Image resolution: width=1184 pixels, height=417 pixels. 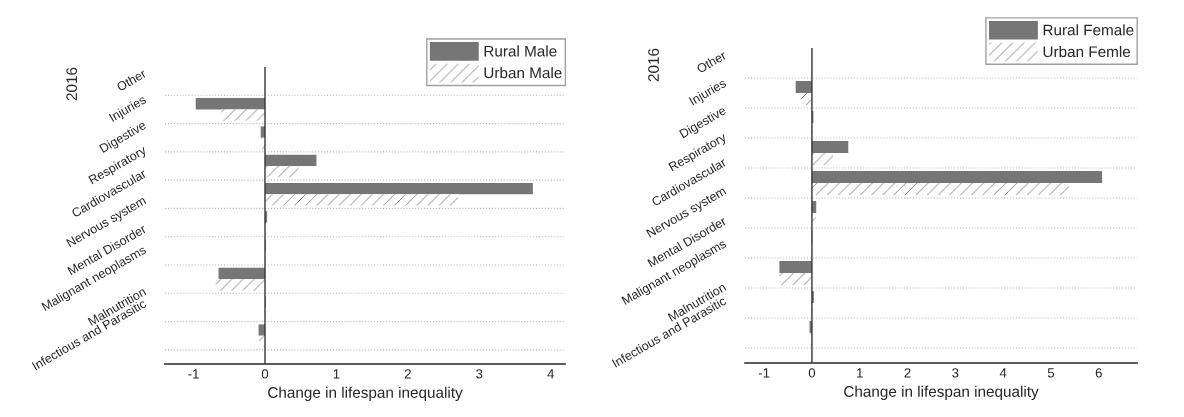 I want to click on legend-label: Urban Male, so click(x=523, y=73).